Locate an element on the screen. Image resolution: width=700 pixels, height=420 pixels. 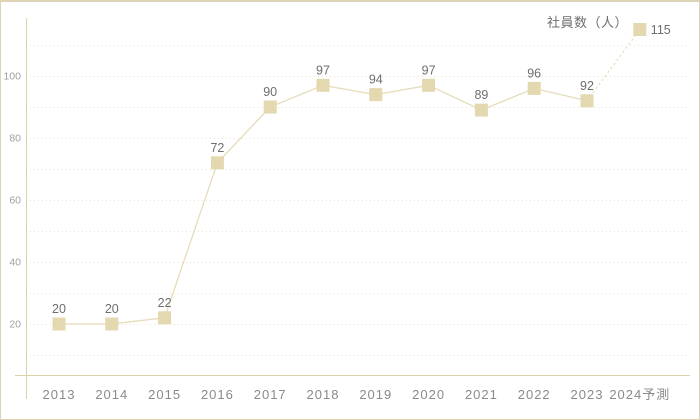
x-tick-label: 2017 is located at coordinates (270, 394).